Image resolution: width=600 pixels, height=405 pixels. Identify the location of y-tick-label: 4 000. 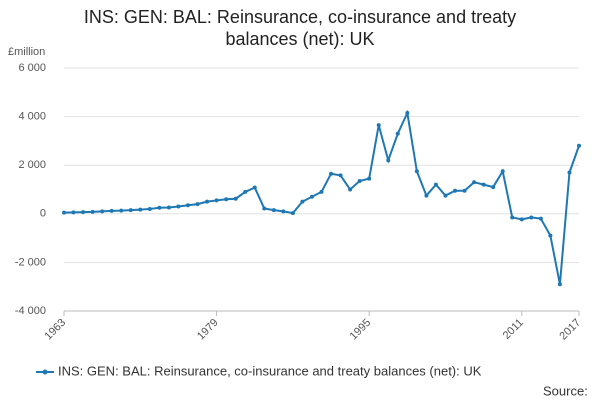
(32, 117).